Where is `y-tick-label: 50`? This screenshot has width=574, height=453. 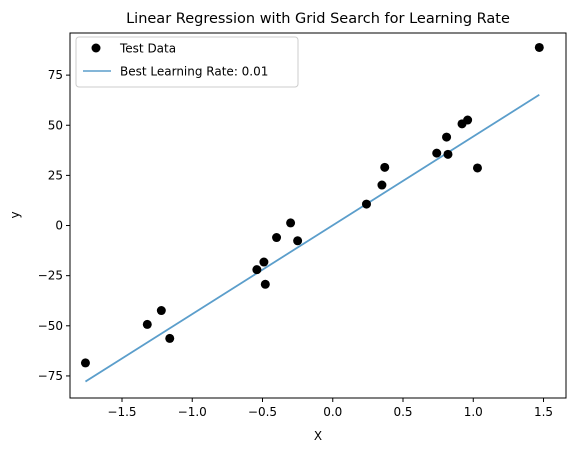
y-tick-label: 50 is located at coordinates (55, 125).